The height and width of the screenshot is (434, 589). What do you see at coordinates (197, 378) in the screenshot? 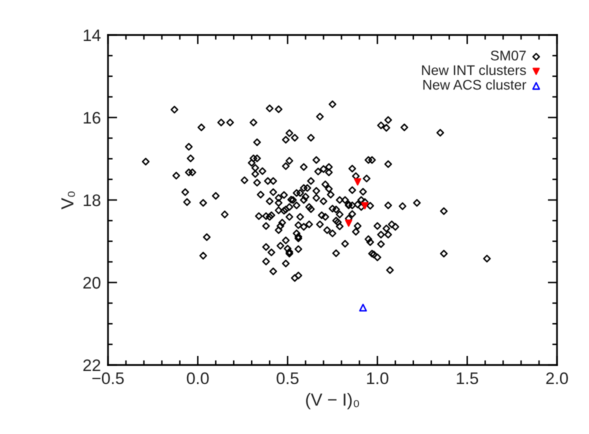
I see `x-tick-label: 0.0` at bounding box center [197, 378].